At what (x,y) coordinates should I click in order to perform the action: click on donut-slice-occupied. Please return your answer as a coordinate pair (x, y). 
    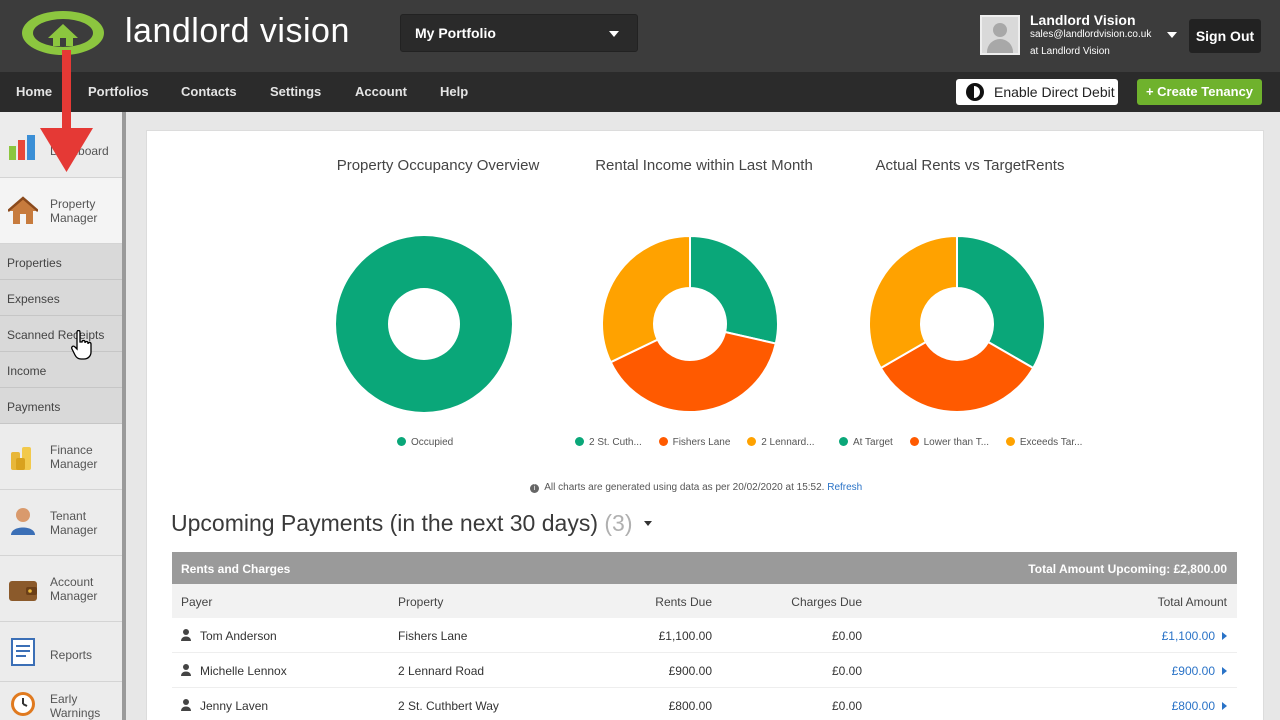
    Looking at the image, I should click on (424, 324).